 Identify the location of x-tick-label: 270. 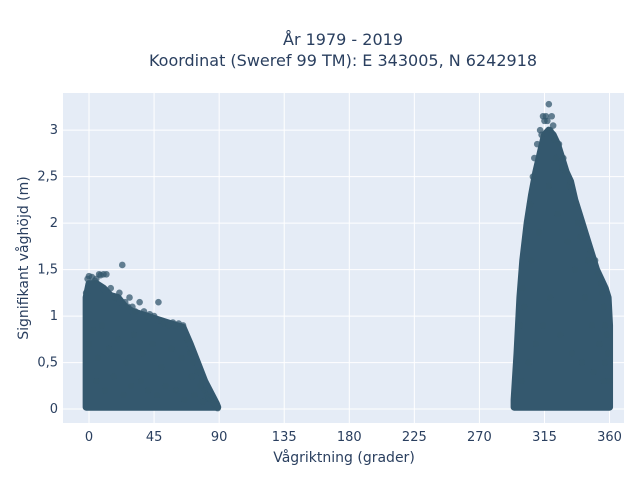
(479, 437).